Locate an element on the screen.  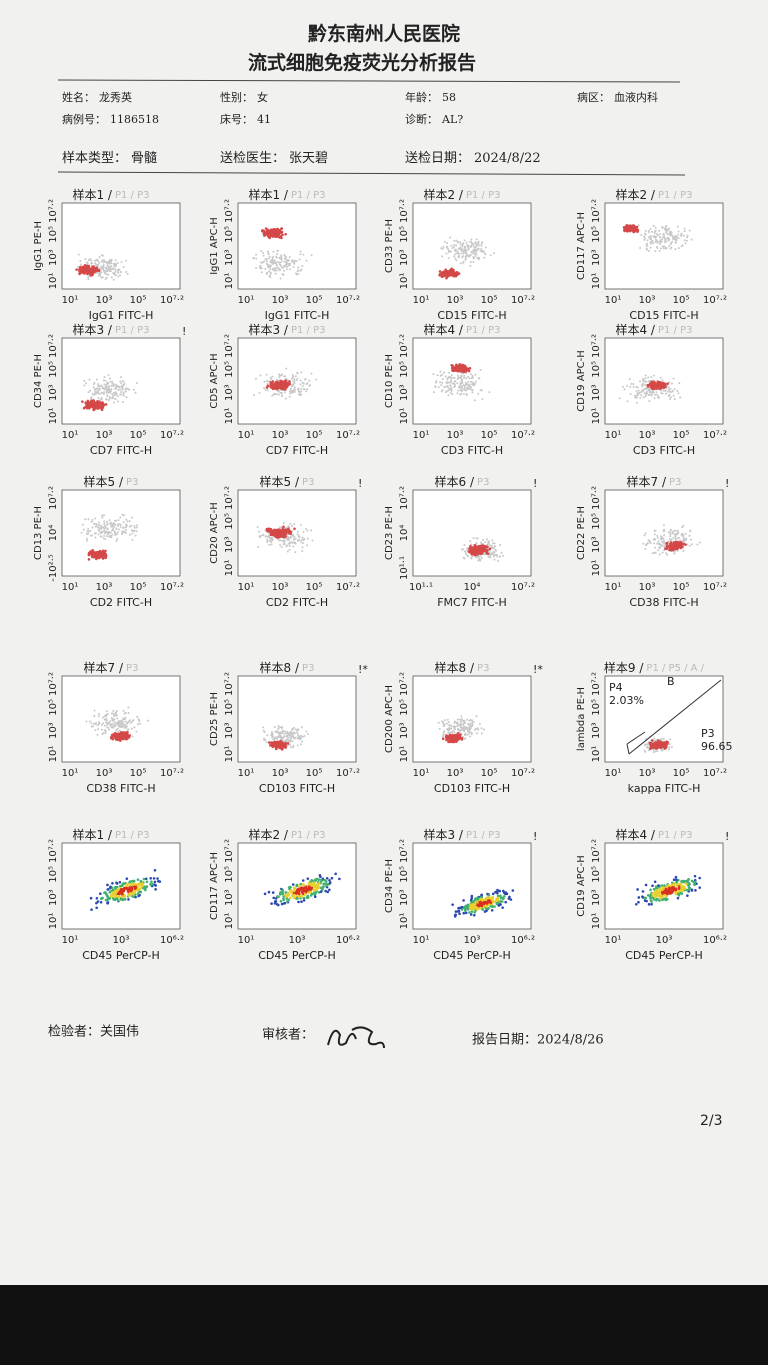
x-axis-label: CD2 FITC-H is located at coordinates (297, 602).